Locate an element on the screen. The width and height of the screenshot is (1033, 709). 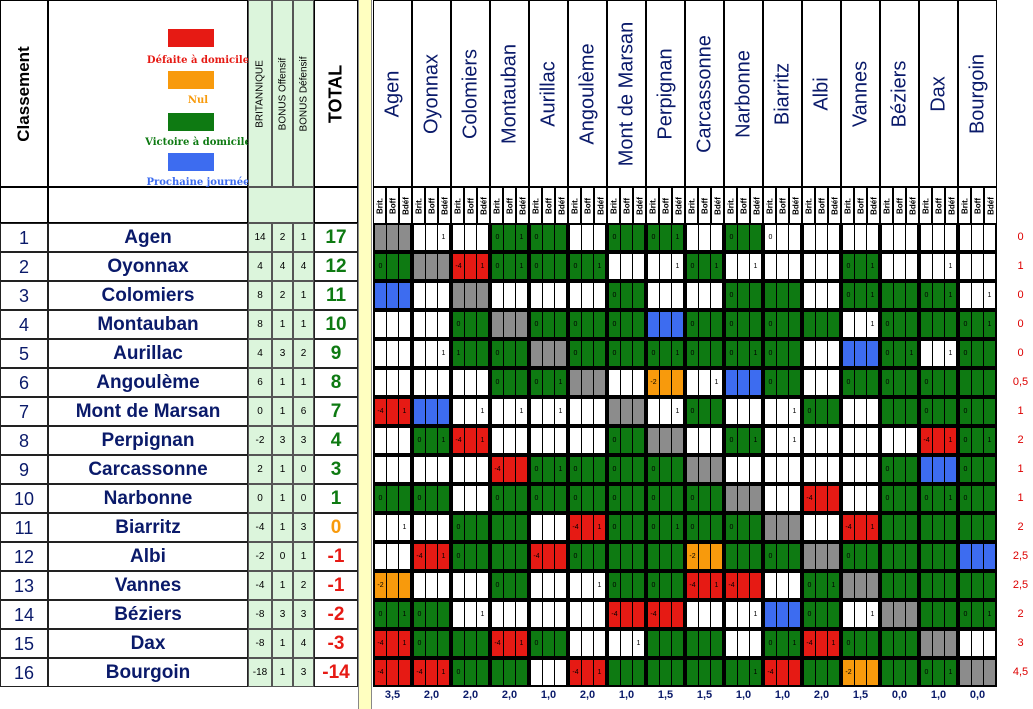
rank-cell: 9 is located at coordinates (24, 469).